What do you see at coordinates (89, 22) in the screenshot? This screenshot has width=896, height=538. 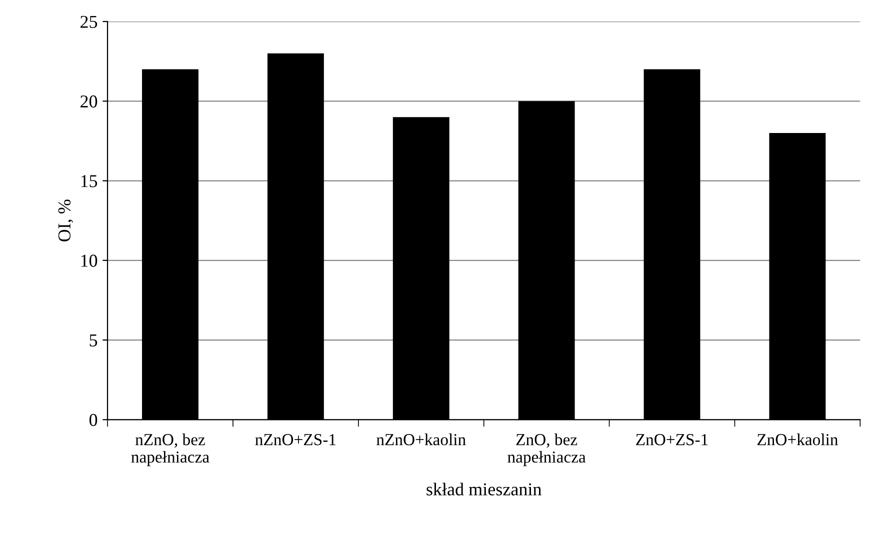 I see `y-tick-label: 25` at bounding box center [89, 22].